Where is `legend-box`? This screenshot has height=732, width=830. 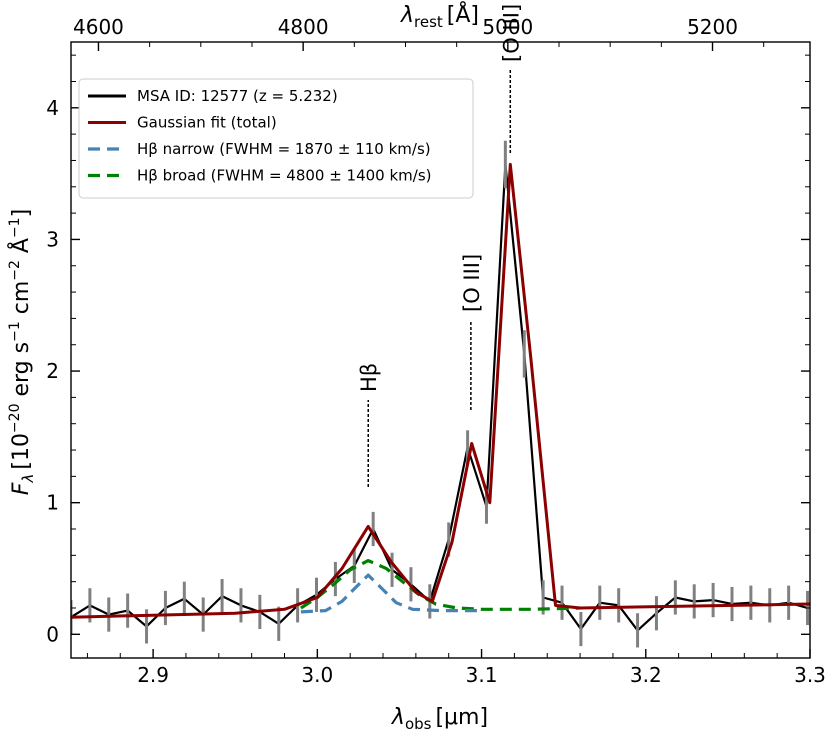 legend-box is located at coordinates (276, 138).